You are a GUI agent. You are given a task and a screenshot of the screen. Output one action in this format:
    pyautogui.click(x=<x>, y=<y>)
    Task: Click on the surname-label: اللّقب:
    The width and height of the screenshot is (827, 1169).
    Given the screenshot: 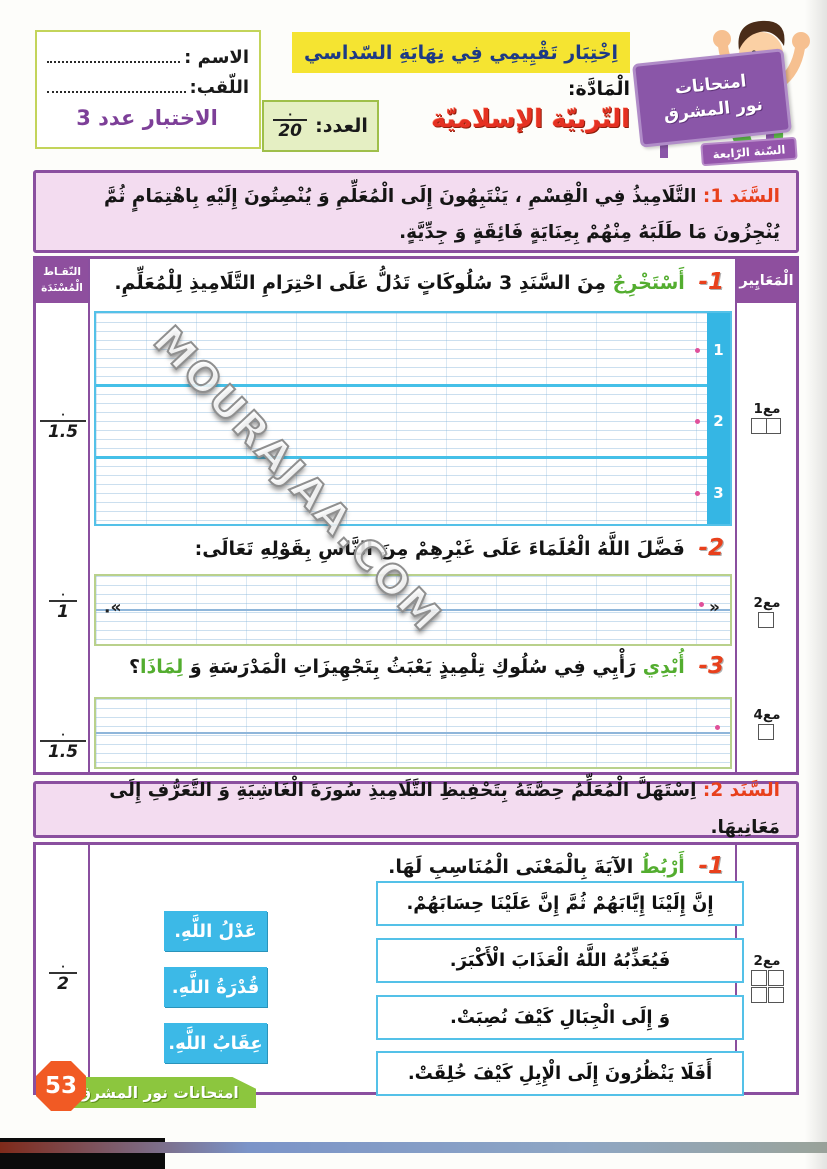 What is the action you would take?
    pyautogui.click(x=219, y=87)
    